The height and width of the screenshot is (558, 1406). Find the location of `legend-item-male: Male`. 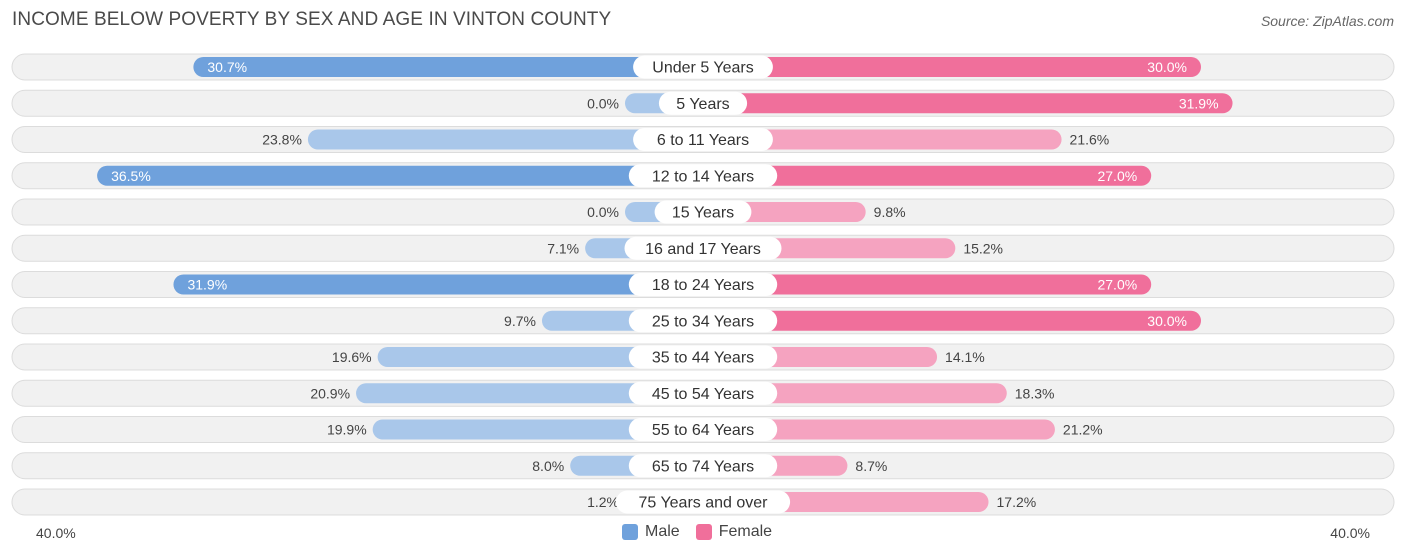

legend-item-male: Male is located at coordinates (651, 532).